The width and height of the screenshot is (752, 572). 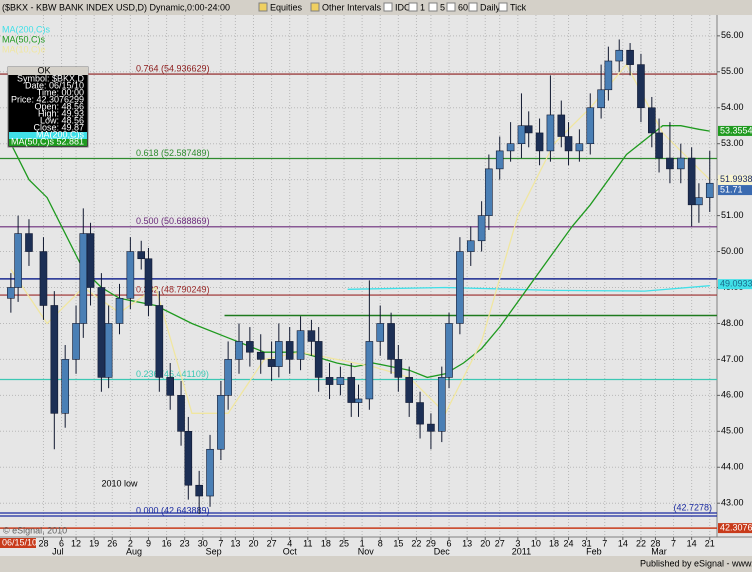 I want to click on x-tick-label: 1, so click(x=362, y=543).